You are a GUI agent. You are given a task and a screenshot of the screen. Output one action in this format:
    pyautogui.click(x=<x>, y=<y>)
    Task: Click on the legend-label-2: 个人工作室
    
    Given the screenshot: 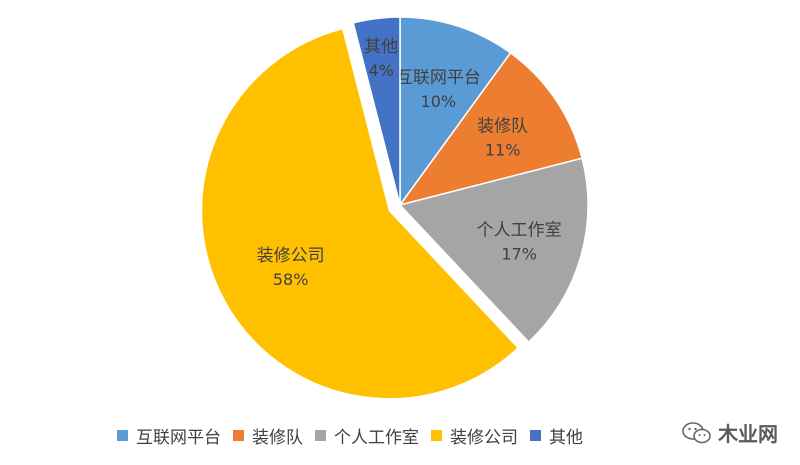 What is the action you would take?
    pyautogui.click(x=376, y=437)
    